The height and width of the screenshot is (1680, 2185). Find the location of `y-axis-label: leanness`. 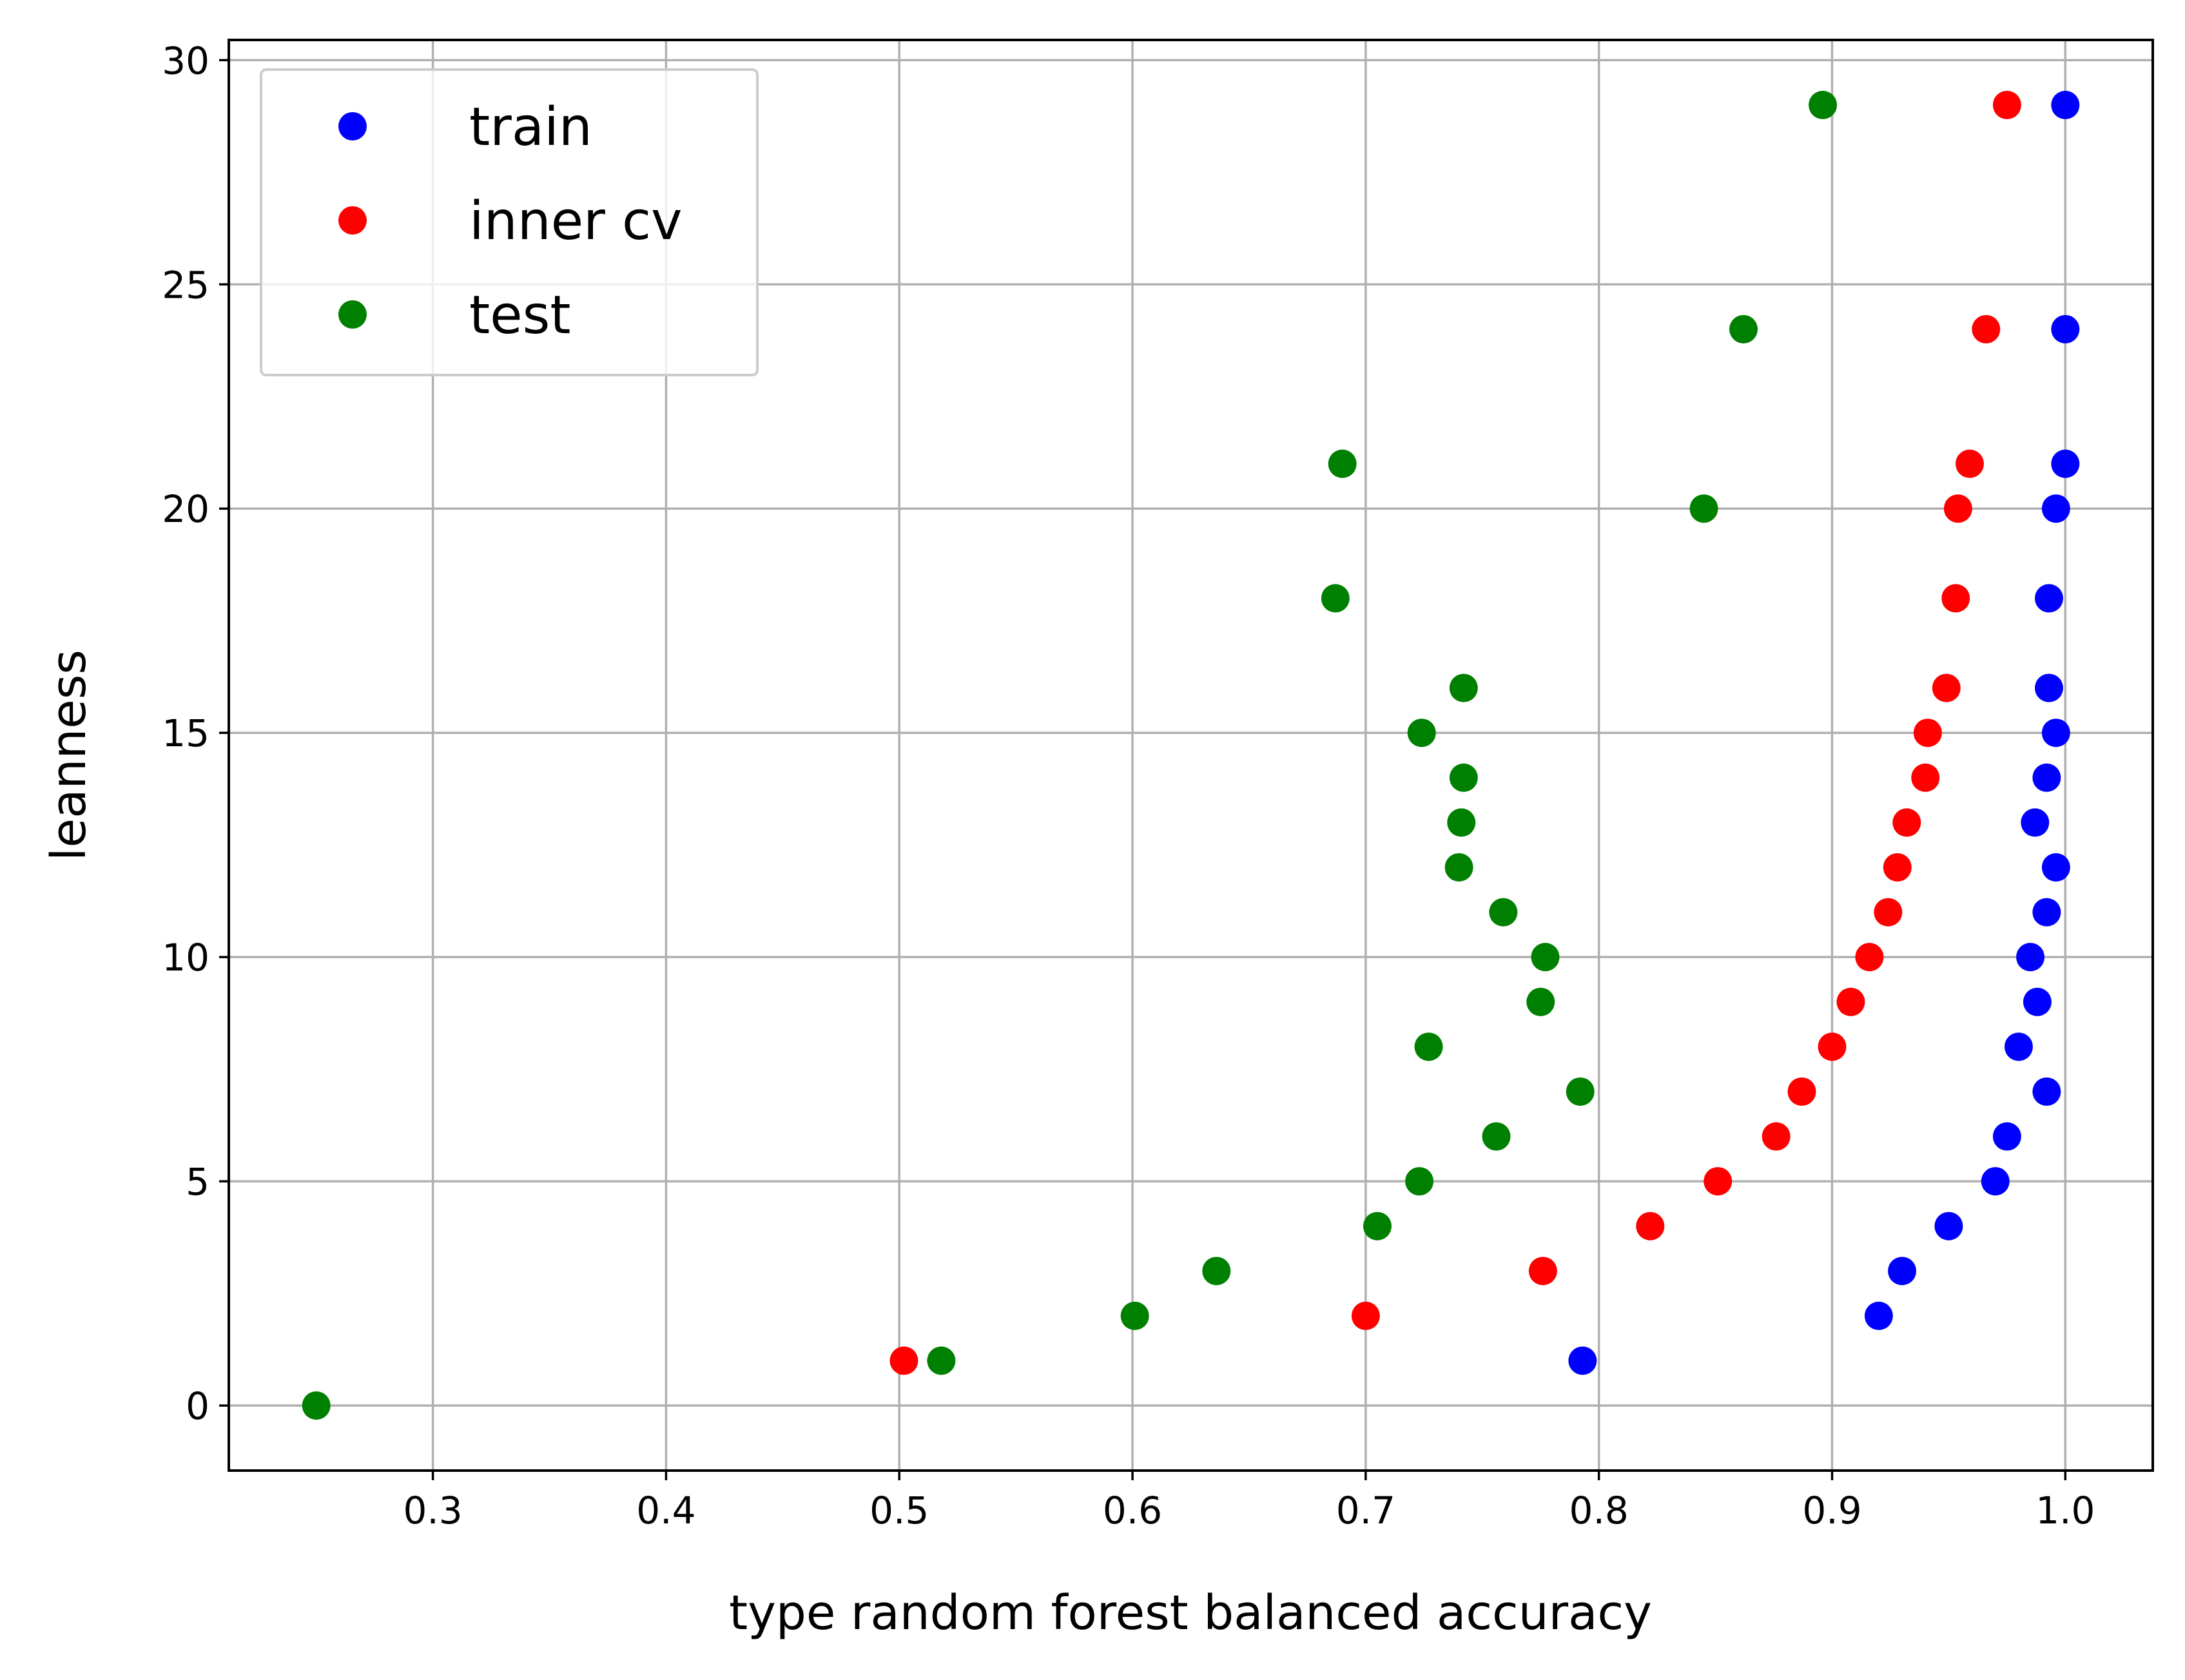

y-axis-label: leanness is located at coordinates (69, 756).